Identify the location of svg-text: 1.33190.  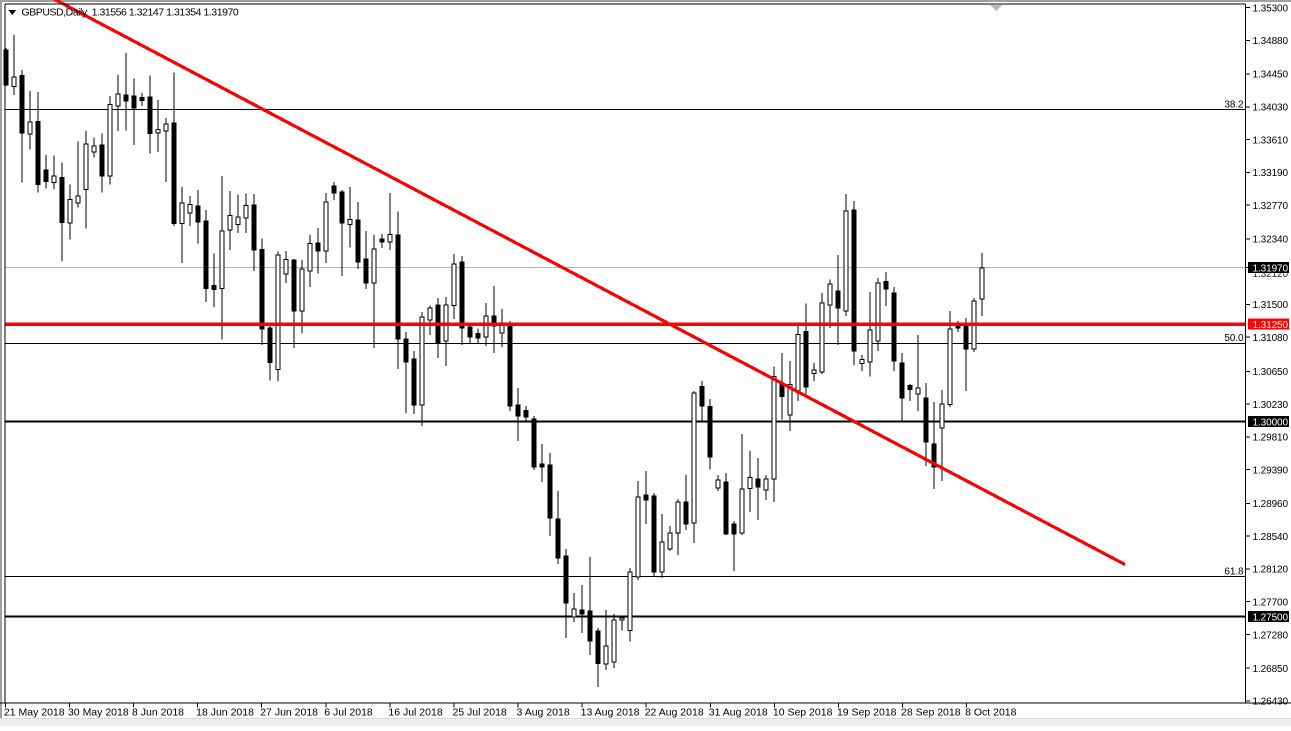
(1271, 173).